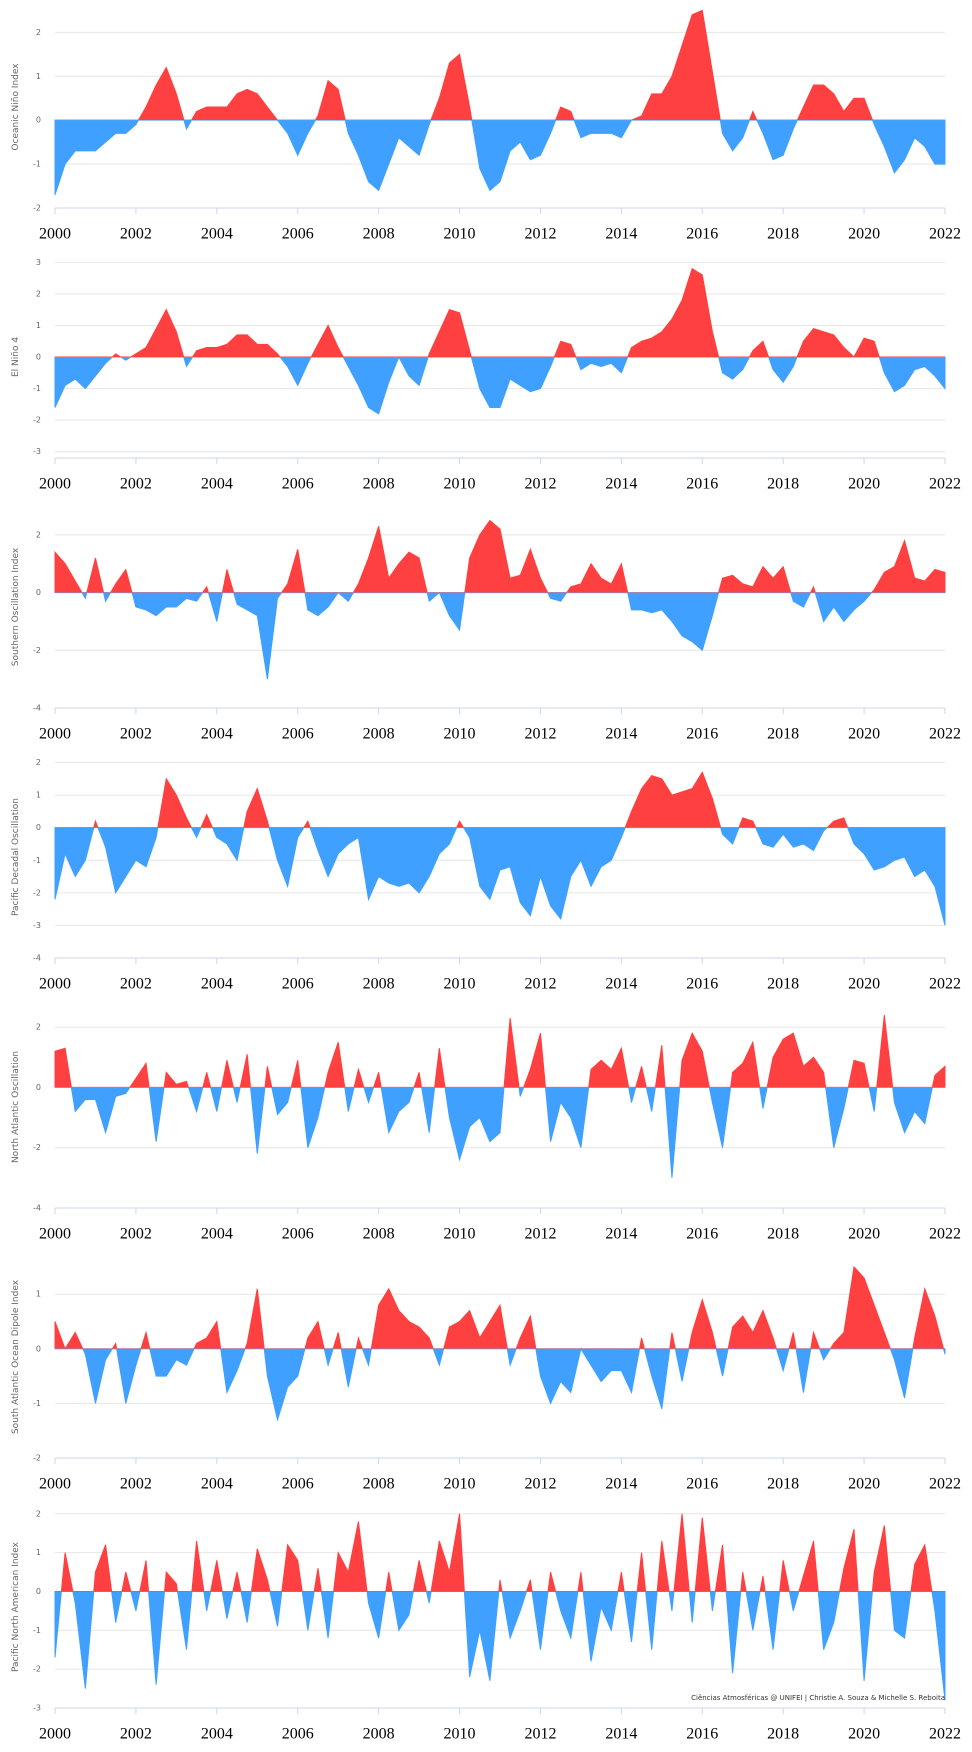 The height and width of the screenshot is (1752, 972). What do you see at coordinates (16, 1606) in the screenshot?
I see `y-axis-title: Pacific North American Index` at bounding box center [16, 1606].